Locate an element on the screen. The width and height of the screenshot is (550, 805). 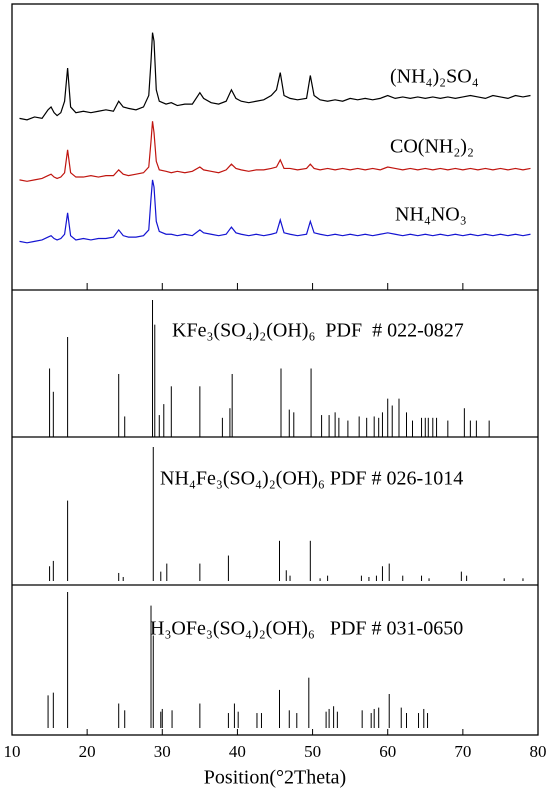
series-label: (NH₄)₂SO₄ is located at coordinates (434, 77).